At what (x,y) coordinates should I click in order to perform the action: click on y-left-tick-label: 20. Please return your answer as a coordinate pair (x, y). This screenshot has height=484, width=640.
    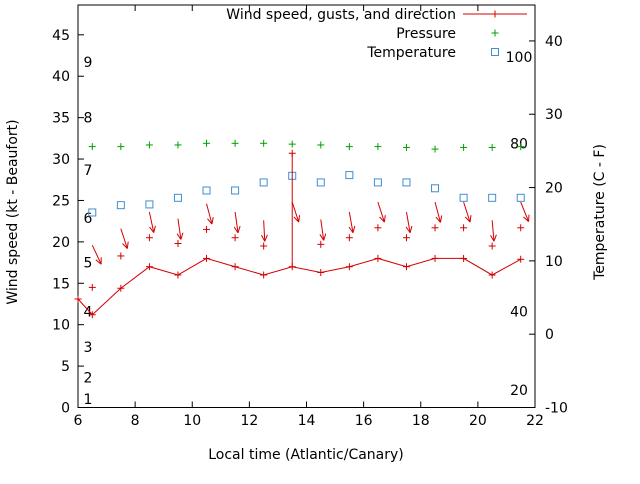
    Looking at the image, I should click on (61, 243).